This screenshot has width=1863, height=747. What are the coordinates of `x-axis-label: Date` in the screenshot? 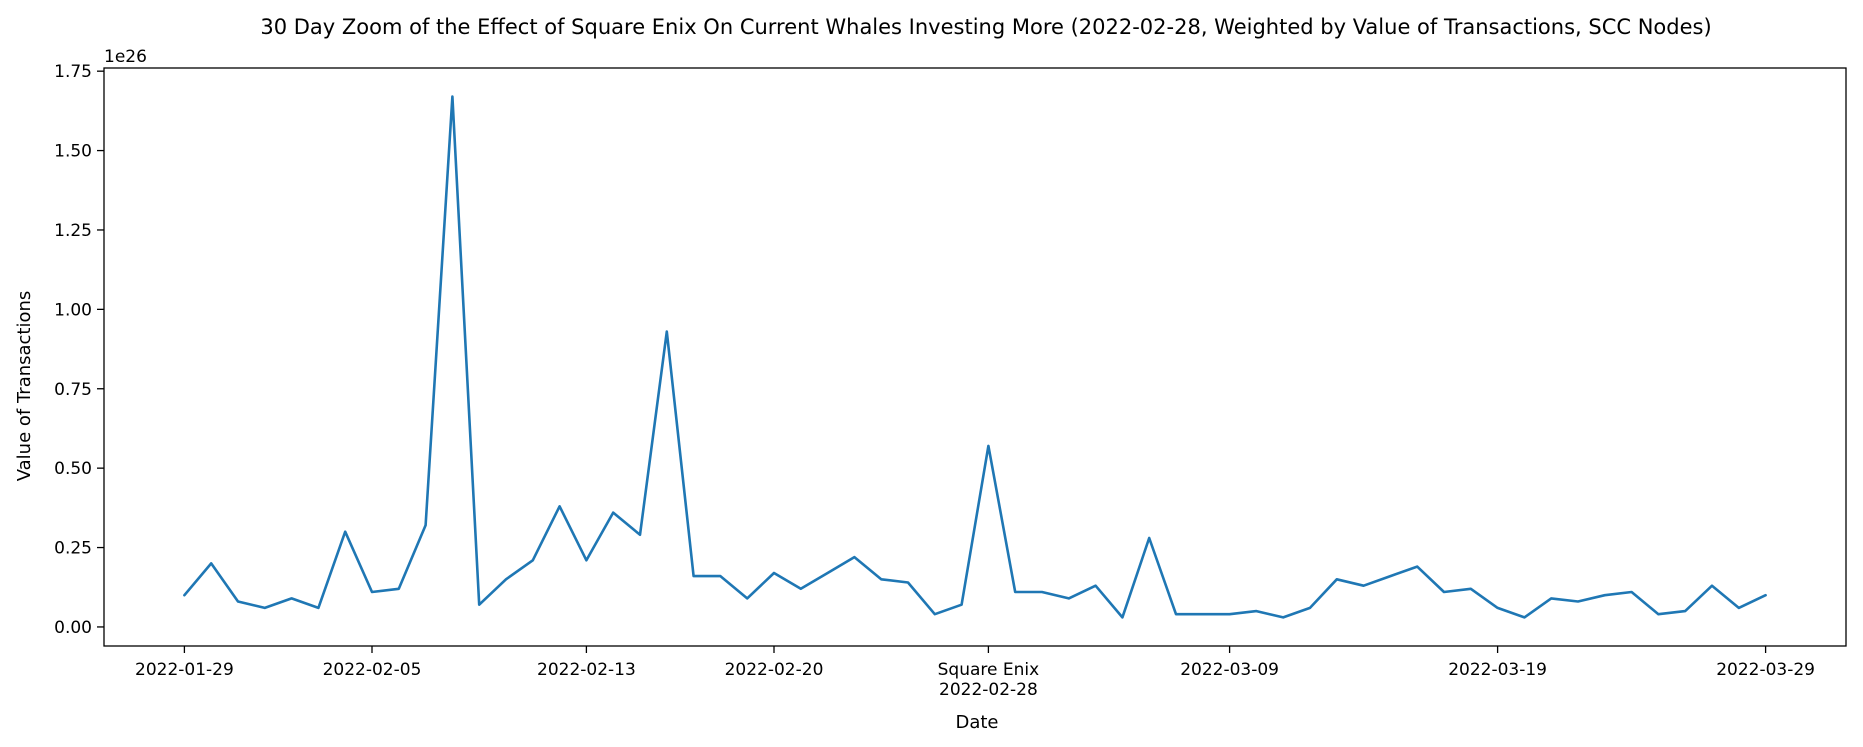 It's located at (976, 722).